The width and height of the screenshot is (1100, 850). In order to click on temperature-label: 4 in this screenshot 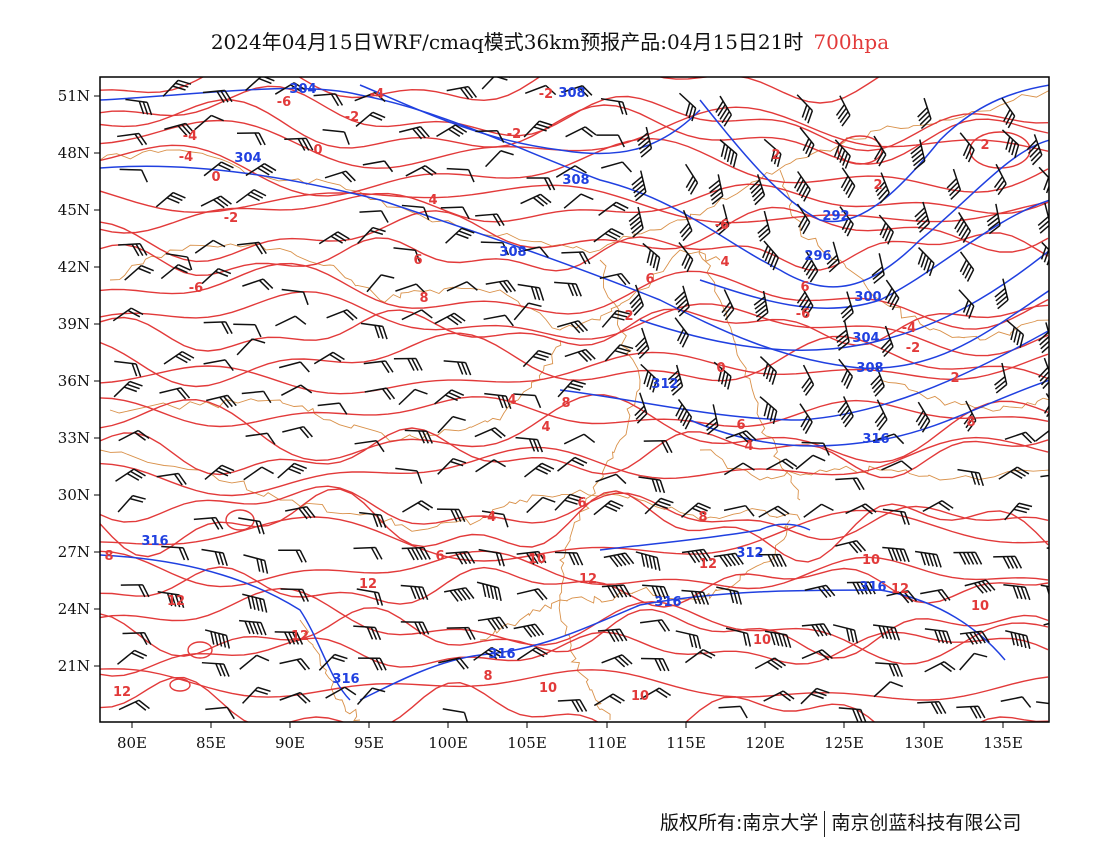, I will do `click(545, 427)`.